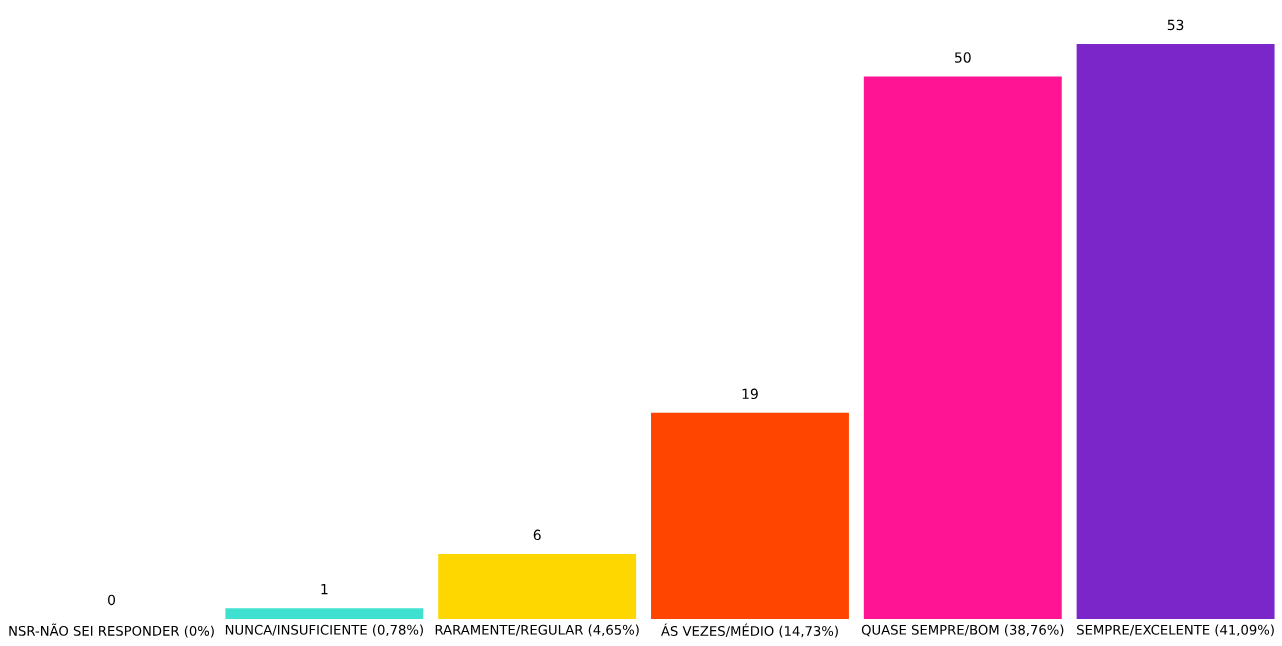  I want to click on data-label: 53, so click(1175, 25).